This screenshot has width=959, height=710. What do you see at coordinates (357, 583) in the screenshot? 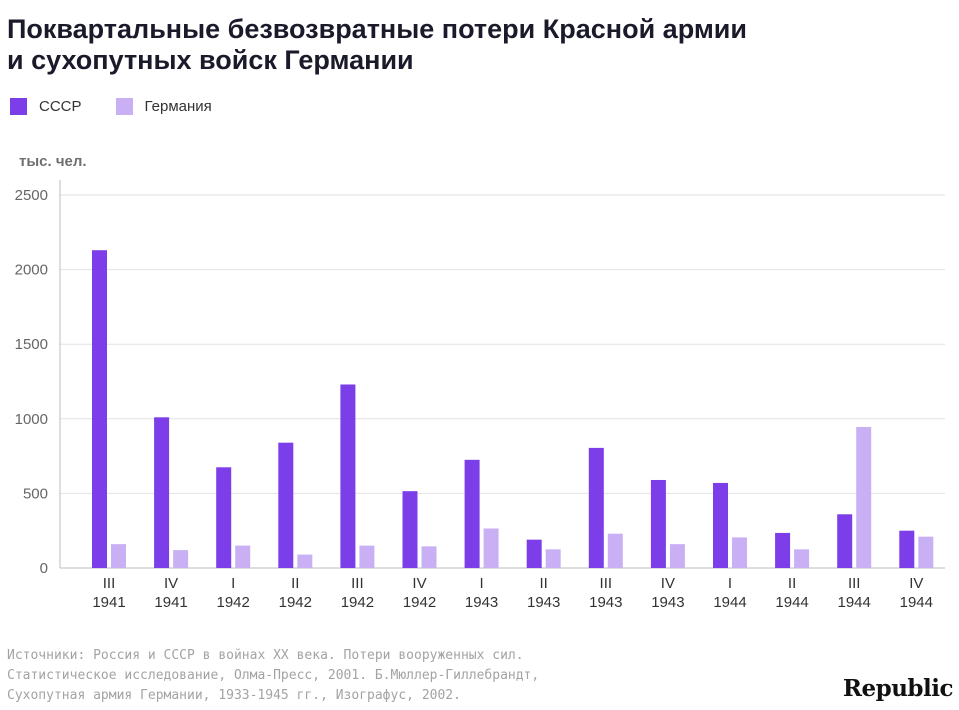
I see `x-tick-quarter-4: III` at bounding box center [357, 583].